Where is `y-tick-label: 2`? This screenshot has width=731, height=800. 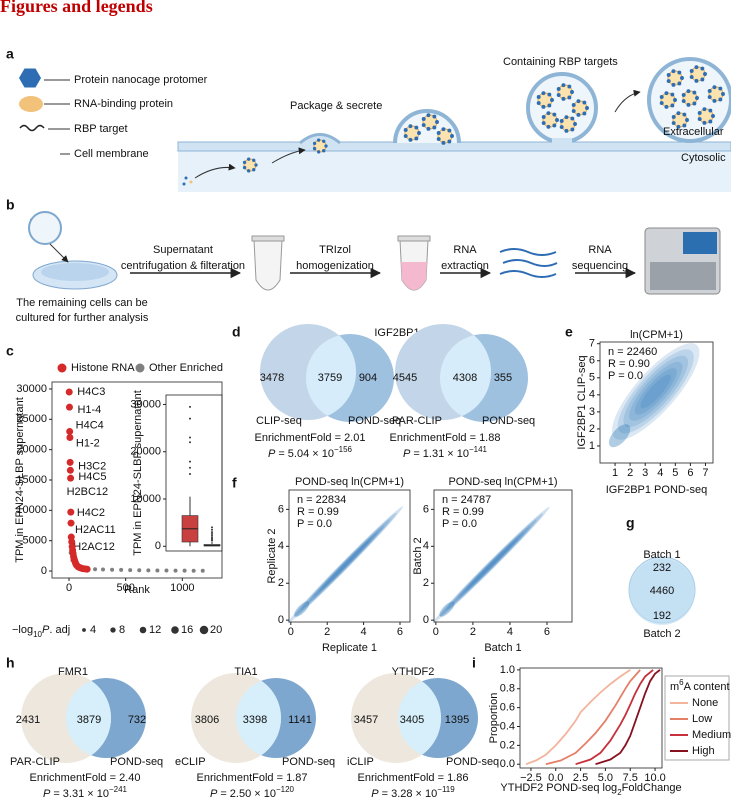
y-tick-label: 2 is located at coordinates (592, 429).